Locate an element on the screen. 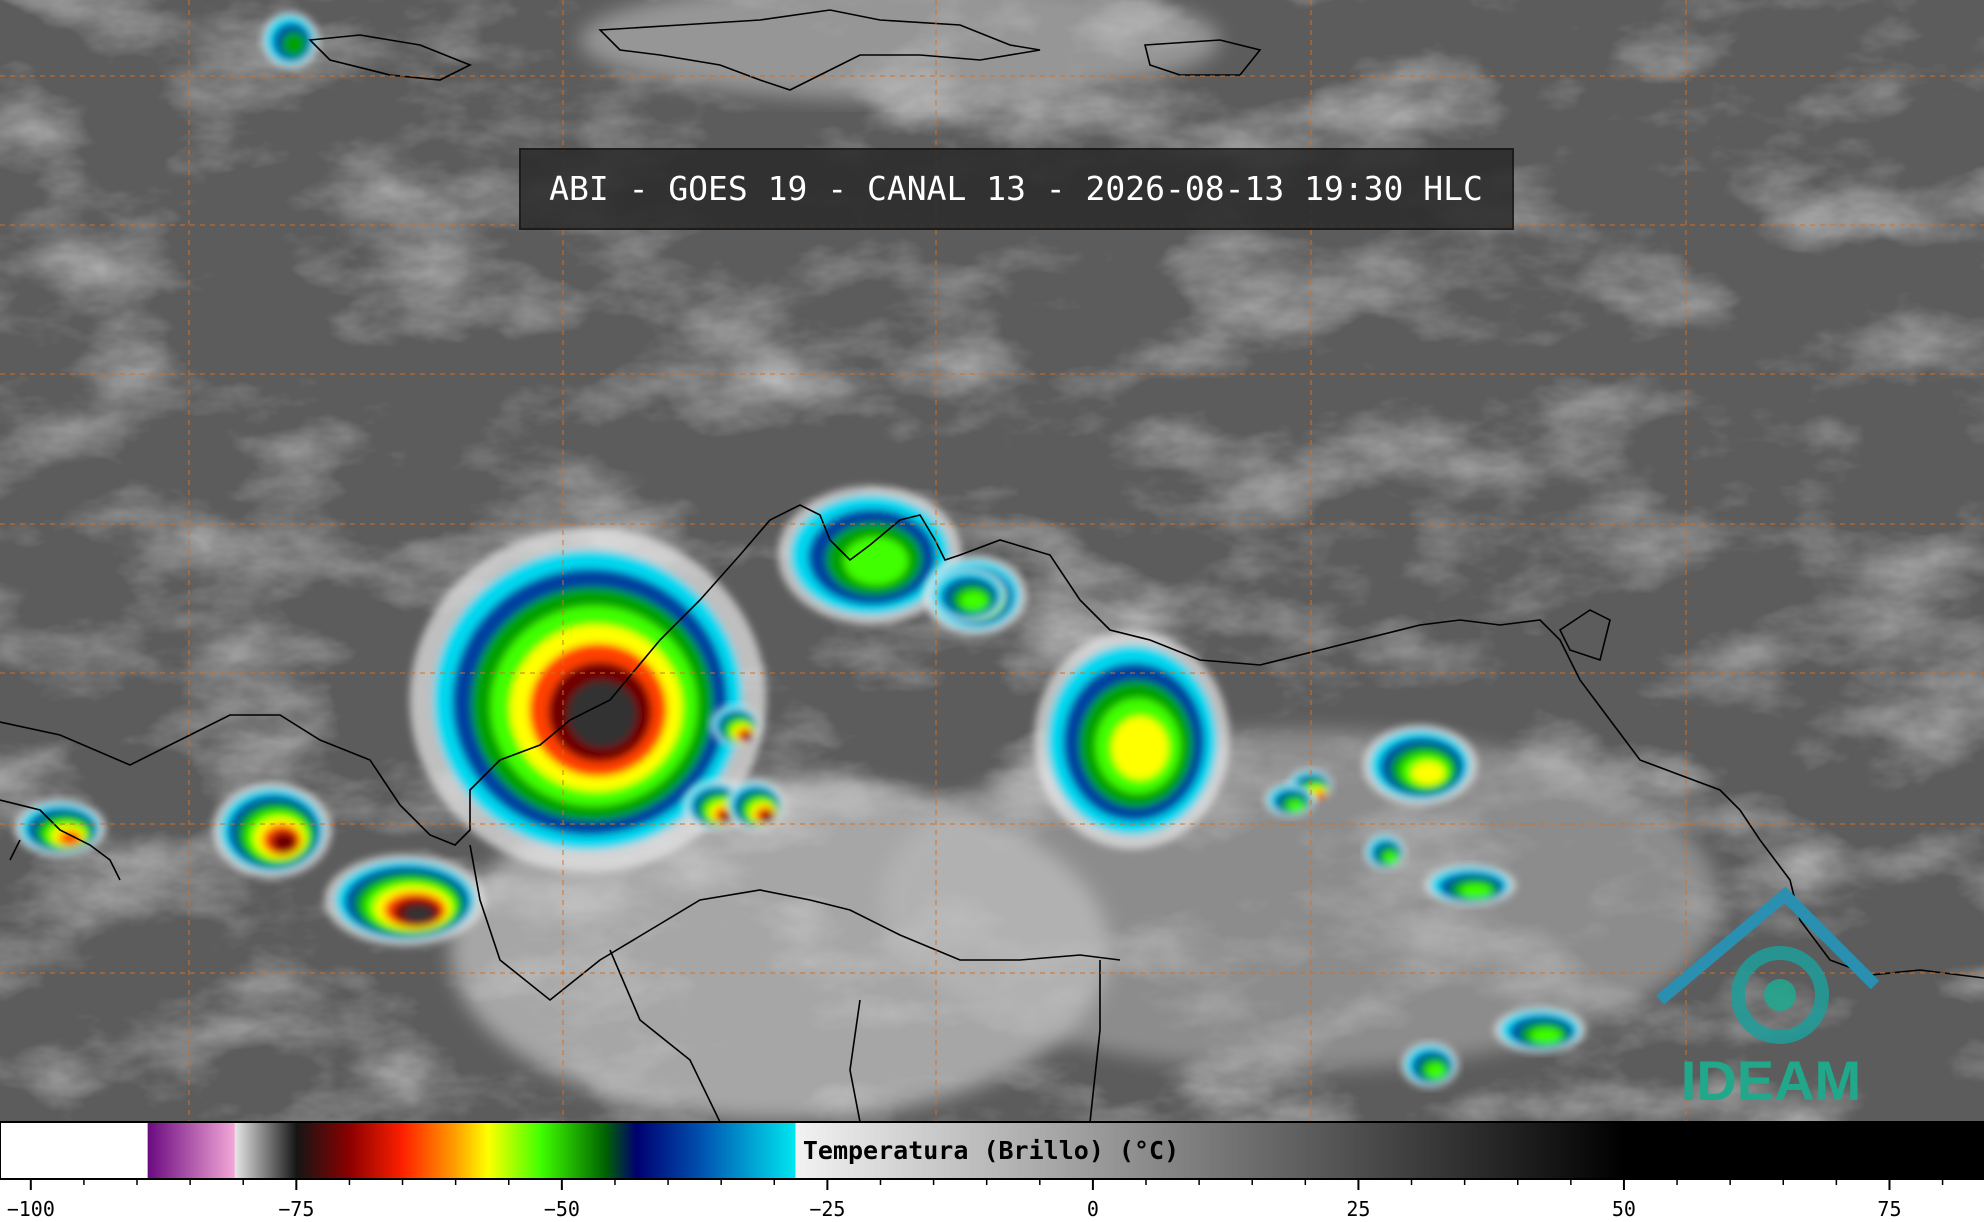 Image resolution: width=1984 pixels, height=1222 pixels. cloud-field is located at coordinates (900, 50).